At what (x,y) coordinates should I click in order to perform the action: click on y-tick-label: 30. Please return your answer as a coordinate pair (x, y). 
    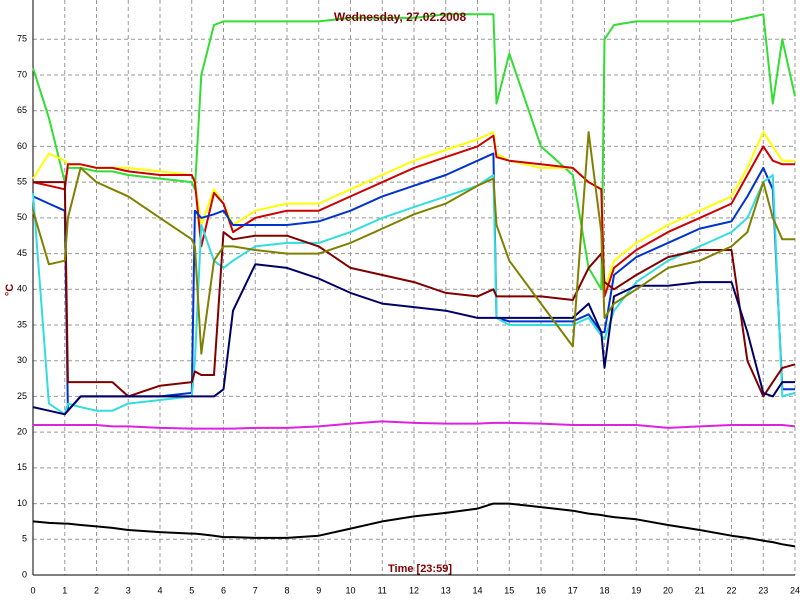
    Looking at the image, I should click on (22, 360).